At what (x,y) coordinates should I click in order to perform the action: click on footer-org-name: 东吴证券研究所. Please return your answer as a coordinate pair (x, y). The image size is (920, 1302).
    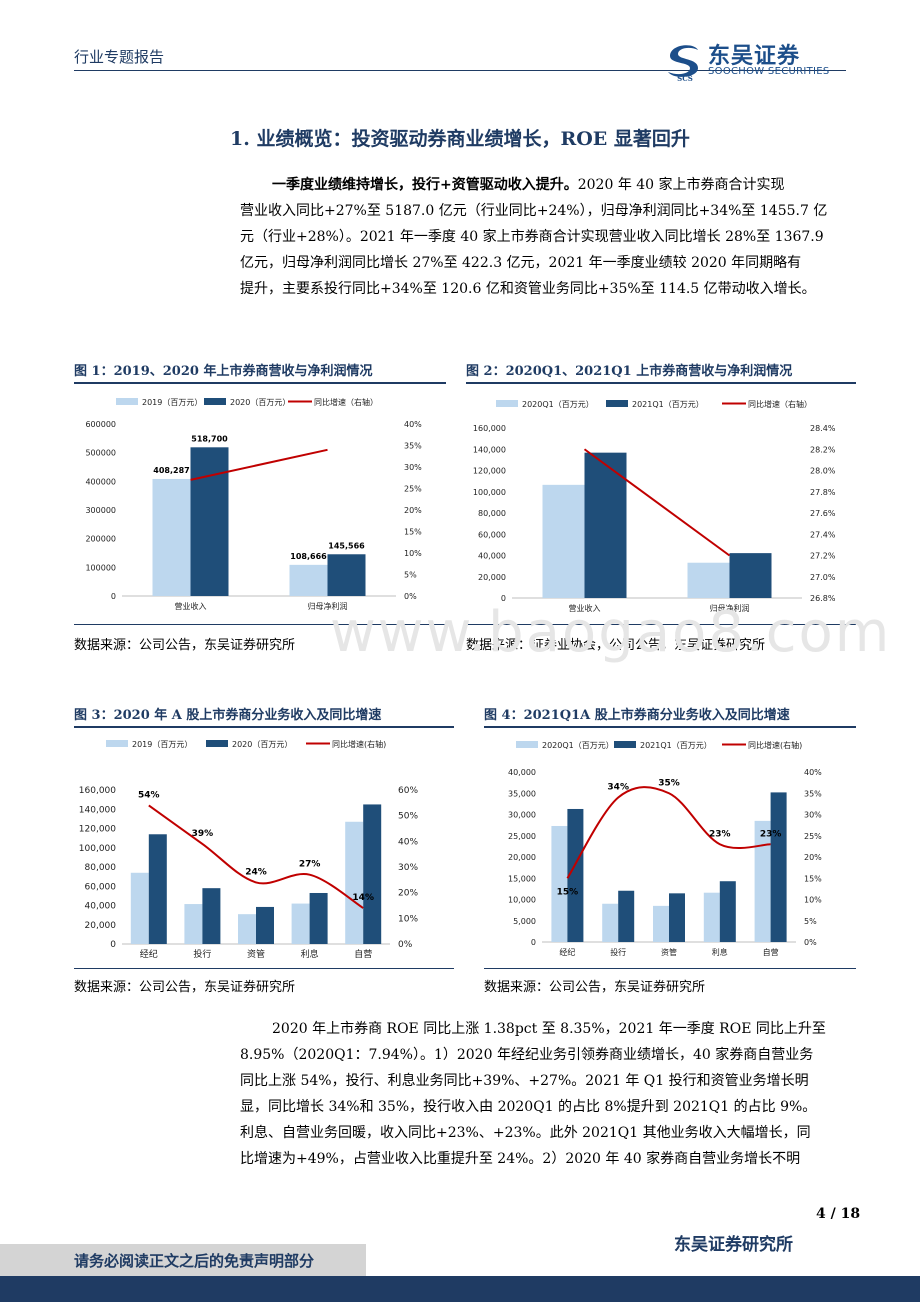
    Looking at the image, I should click on (733, 1245).